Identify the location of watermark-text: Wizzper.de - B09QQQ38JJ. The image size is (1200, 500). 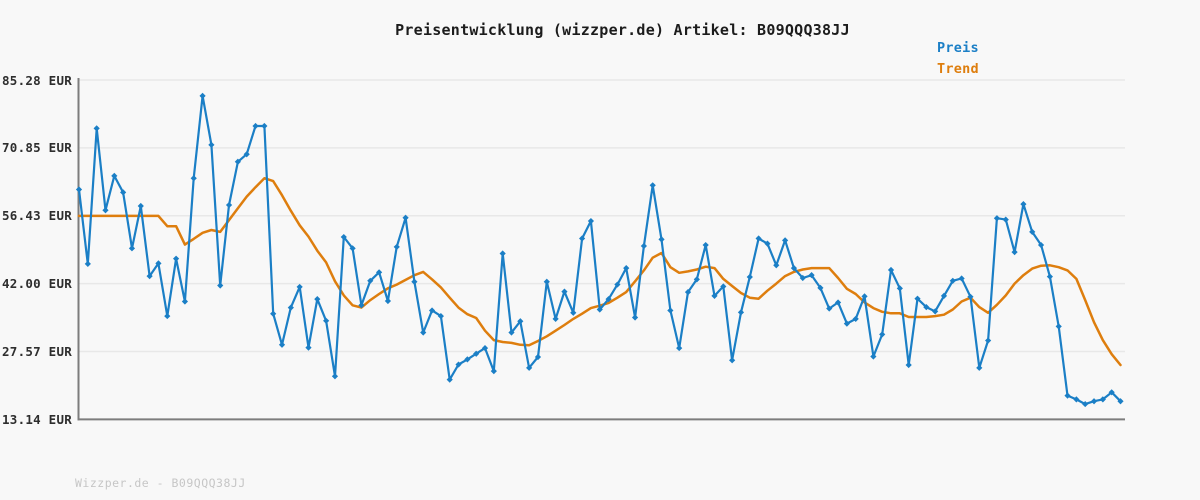
(160, 483).